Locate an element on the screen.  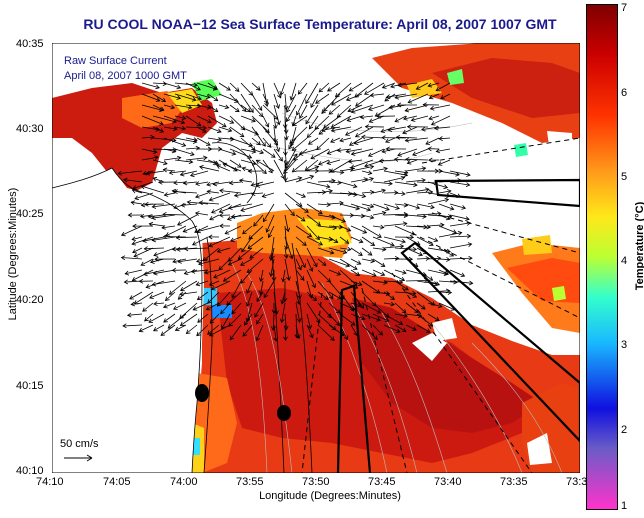
x-tick: 73:3 is located at coordinates (577, 482).